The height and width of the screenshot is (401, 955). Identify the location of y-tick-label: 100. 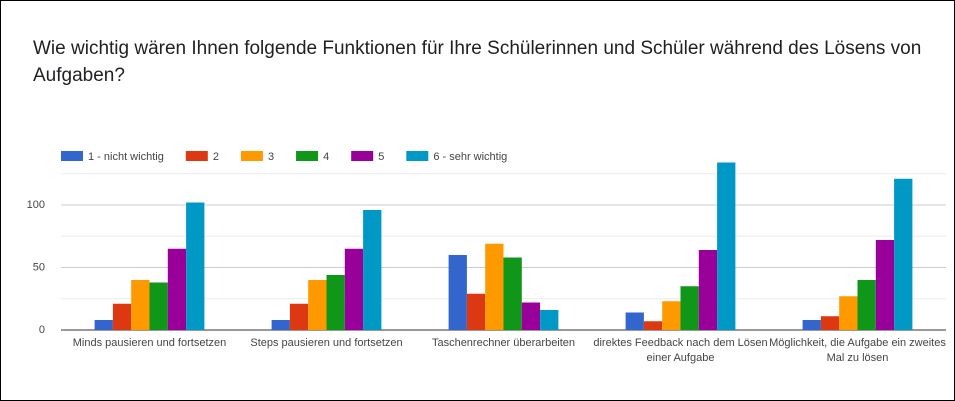
(36, 205).